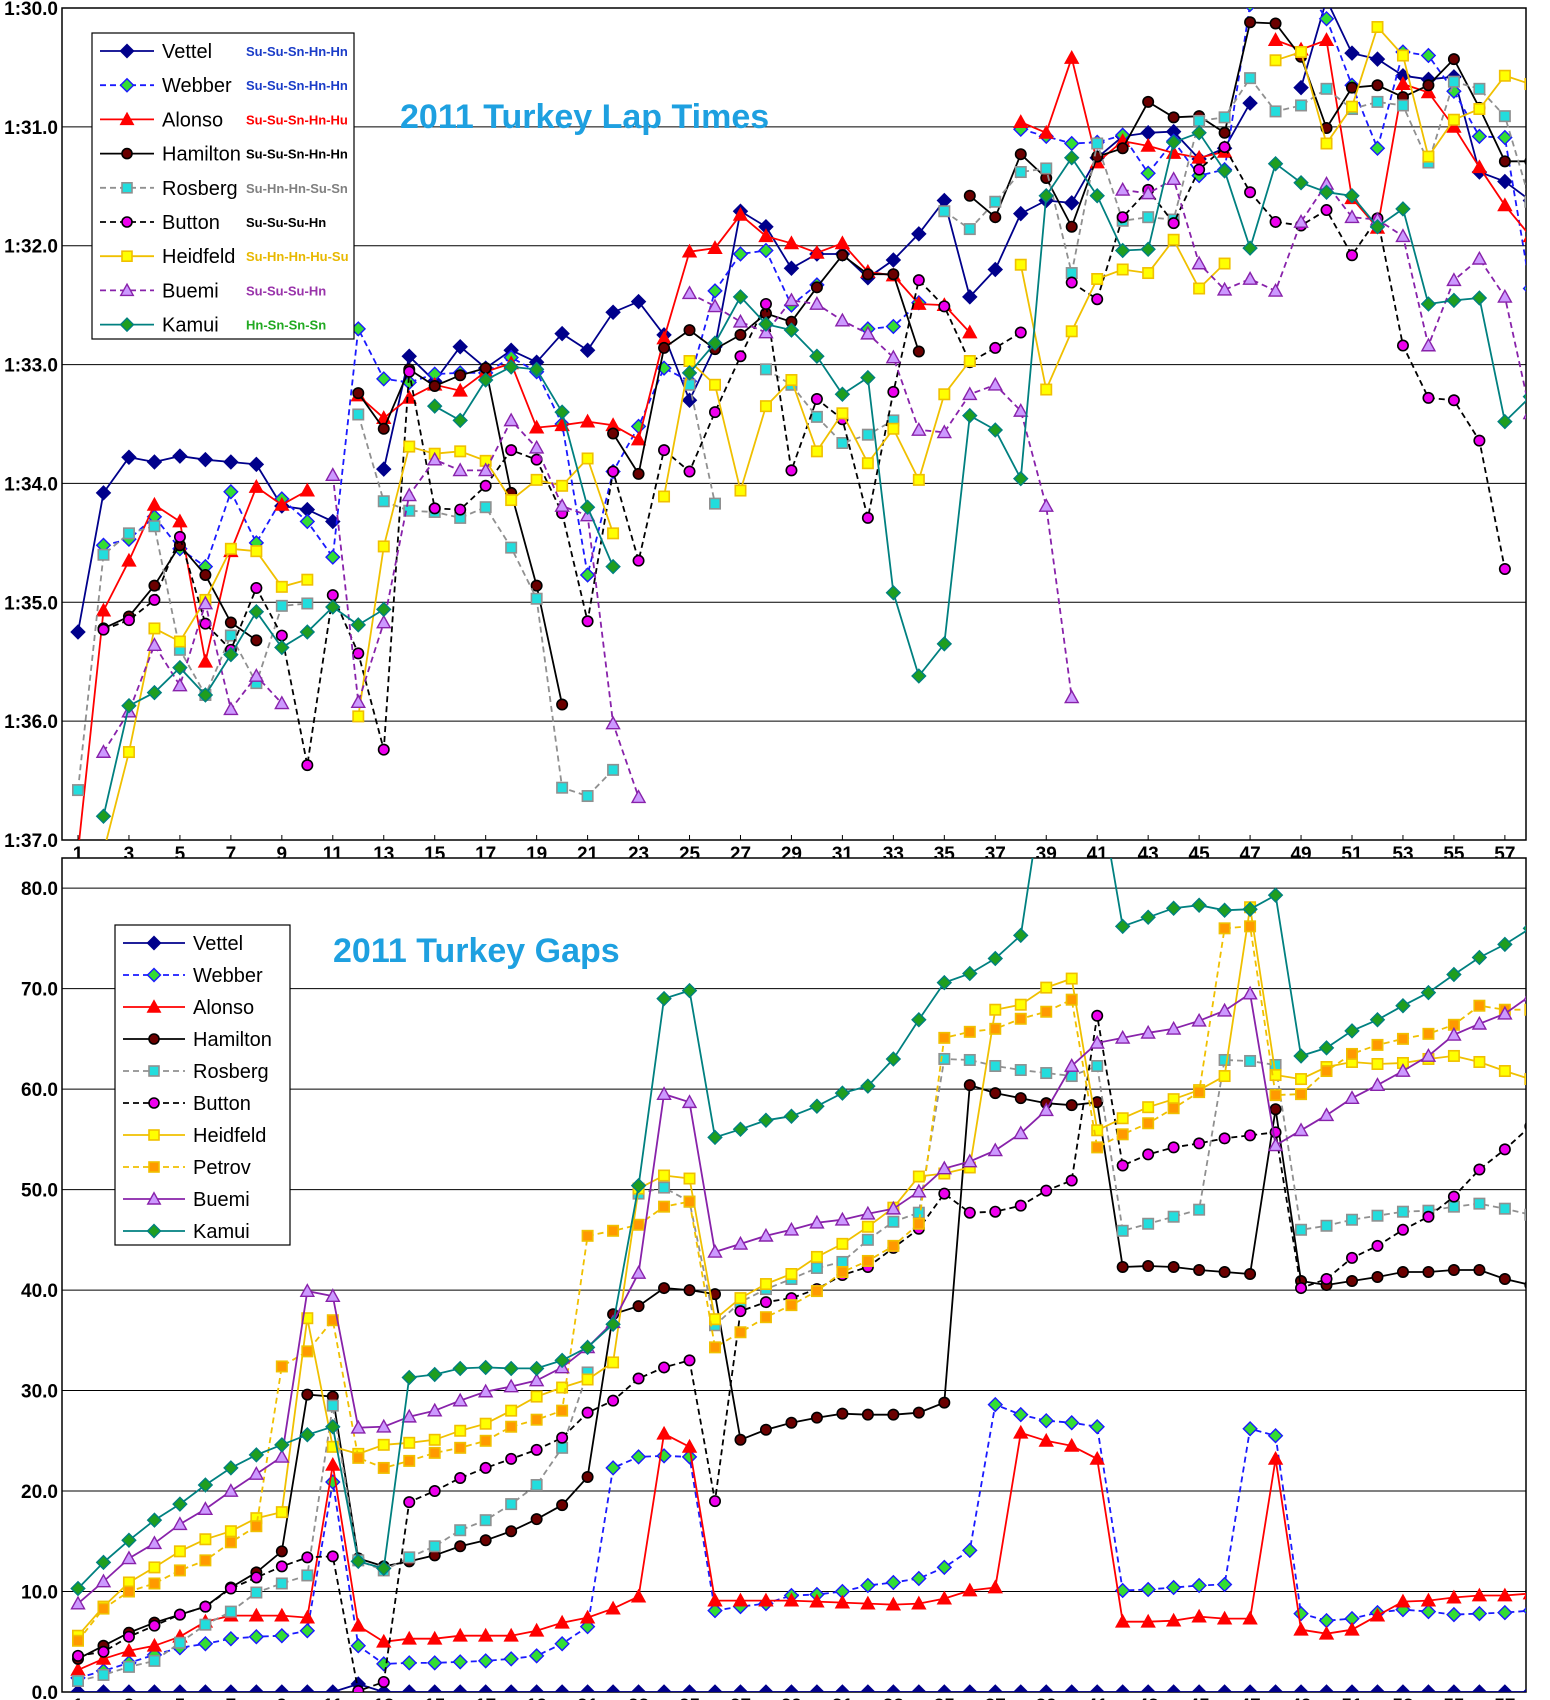 The height and width of the screenshot is (1700, 1550). Describe the element at coordinates (190, 326) in the screenshot. I see `legend-label-kamui: Kamui` at that location.